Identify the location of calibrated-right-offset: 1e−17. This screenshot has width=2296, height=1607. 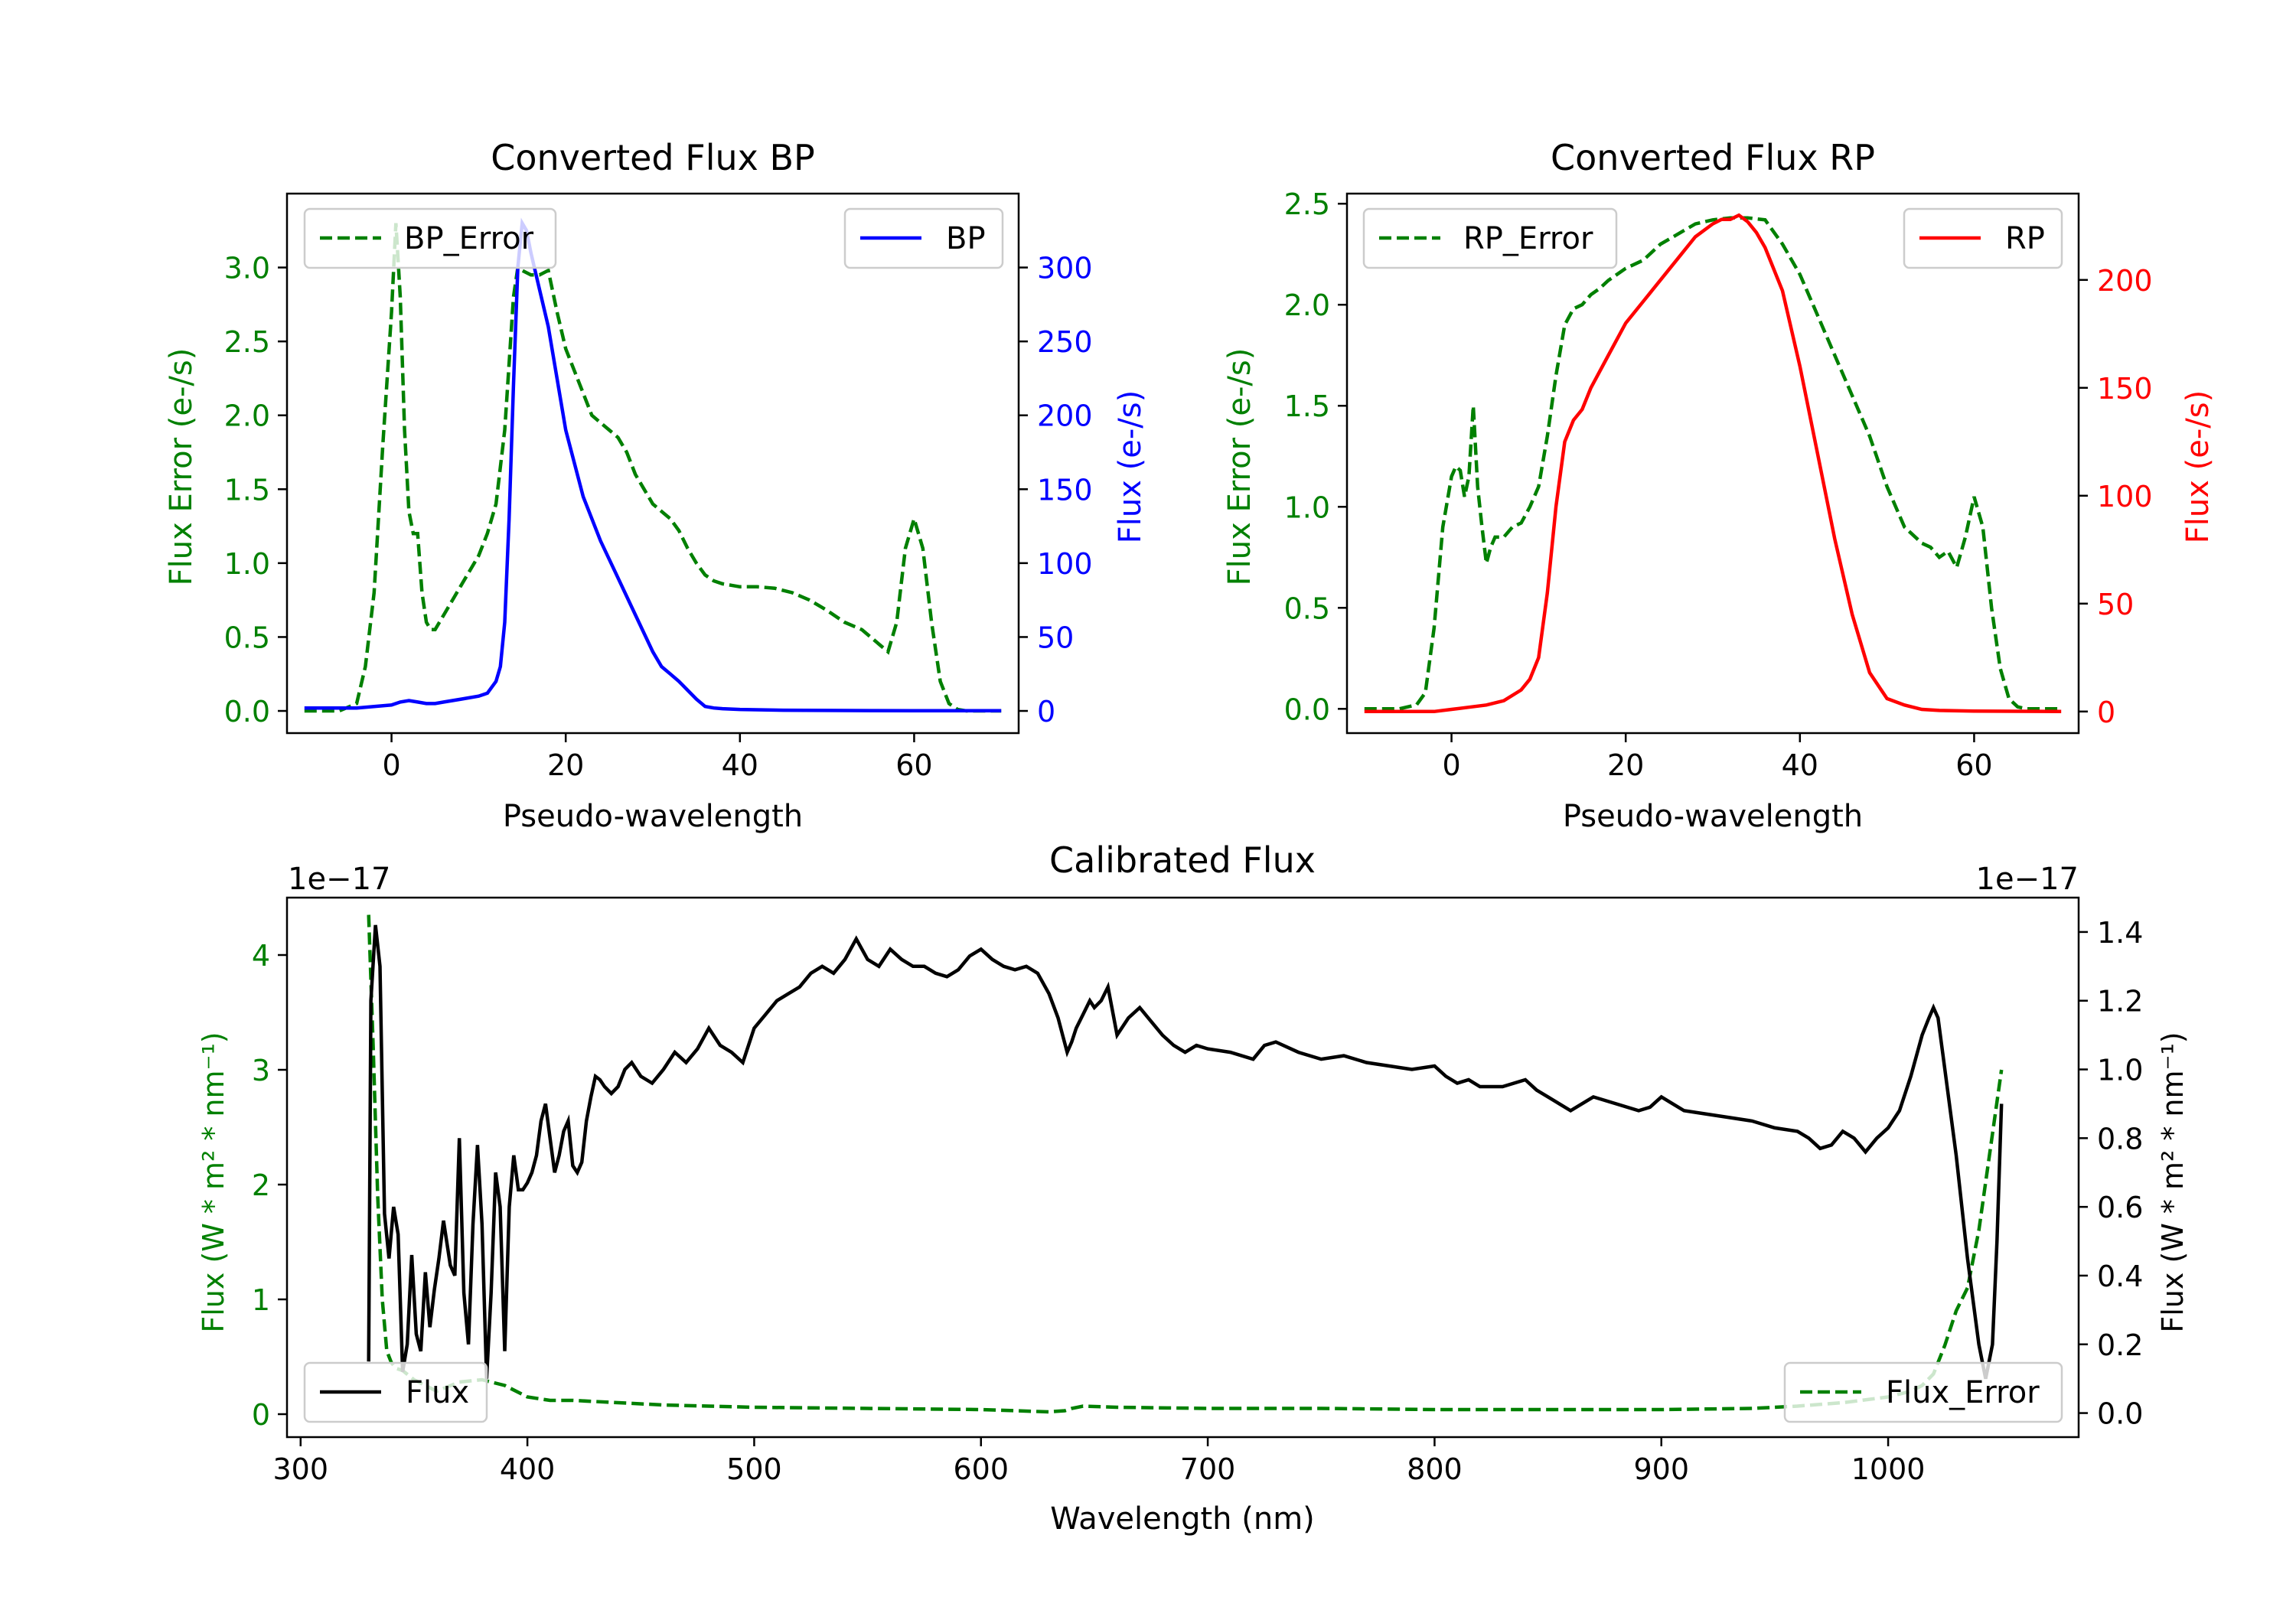
(2027, 879).